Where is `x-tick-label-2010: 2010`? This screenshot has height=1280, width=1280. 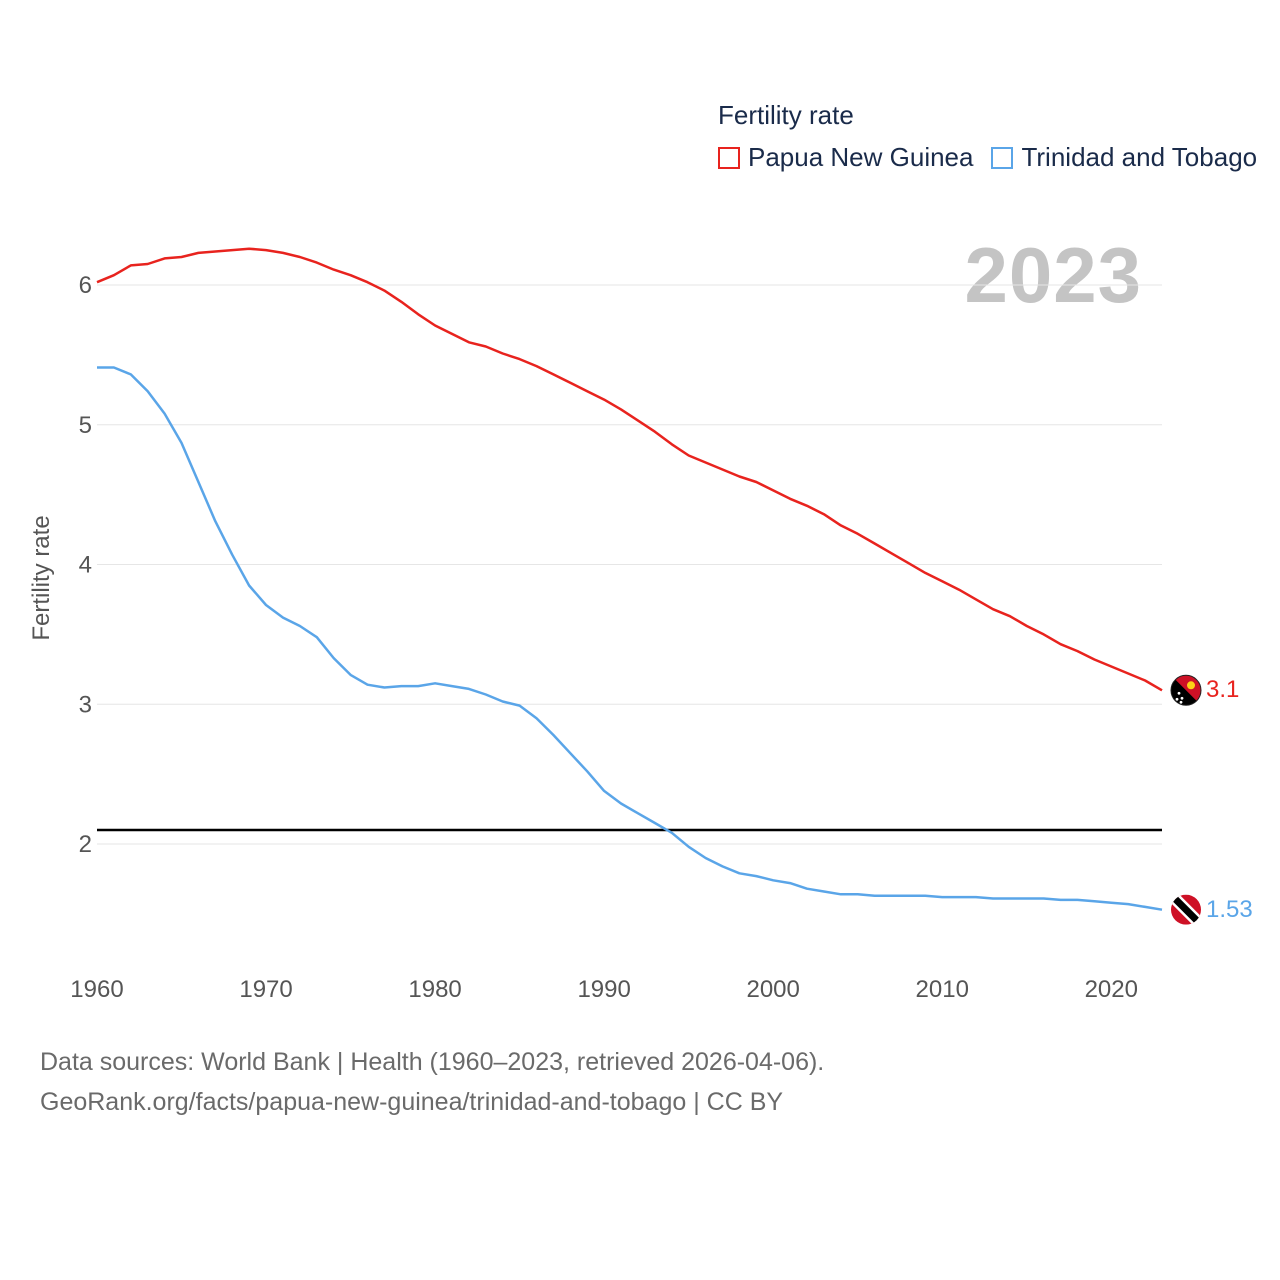 x-tick-label-2010: 2010 is located at coordinates (942, 989).